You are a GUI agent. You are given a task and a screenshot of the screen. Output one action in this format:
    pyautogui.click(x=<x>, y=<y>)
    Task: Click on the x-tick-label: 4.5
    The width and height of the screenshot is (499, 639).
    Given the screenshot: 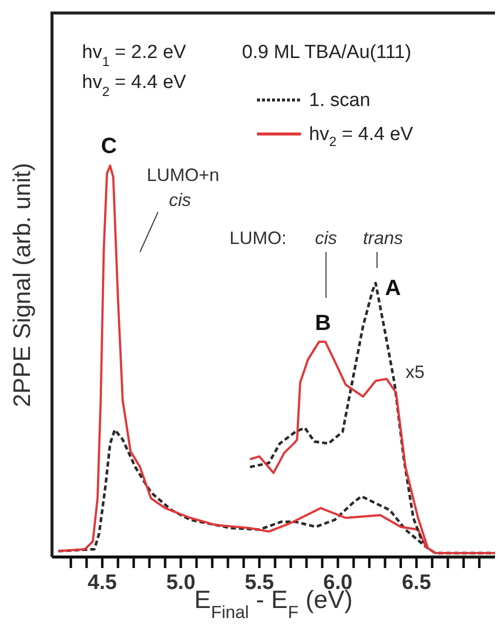 What is the action you would take?
    pyautogui.click(x=103, y=582)
    